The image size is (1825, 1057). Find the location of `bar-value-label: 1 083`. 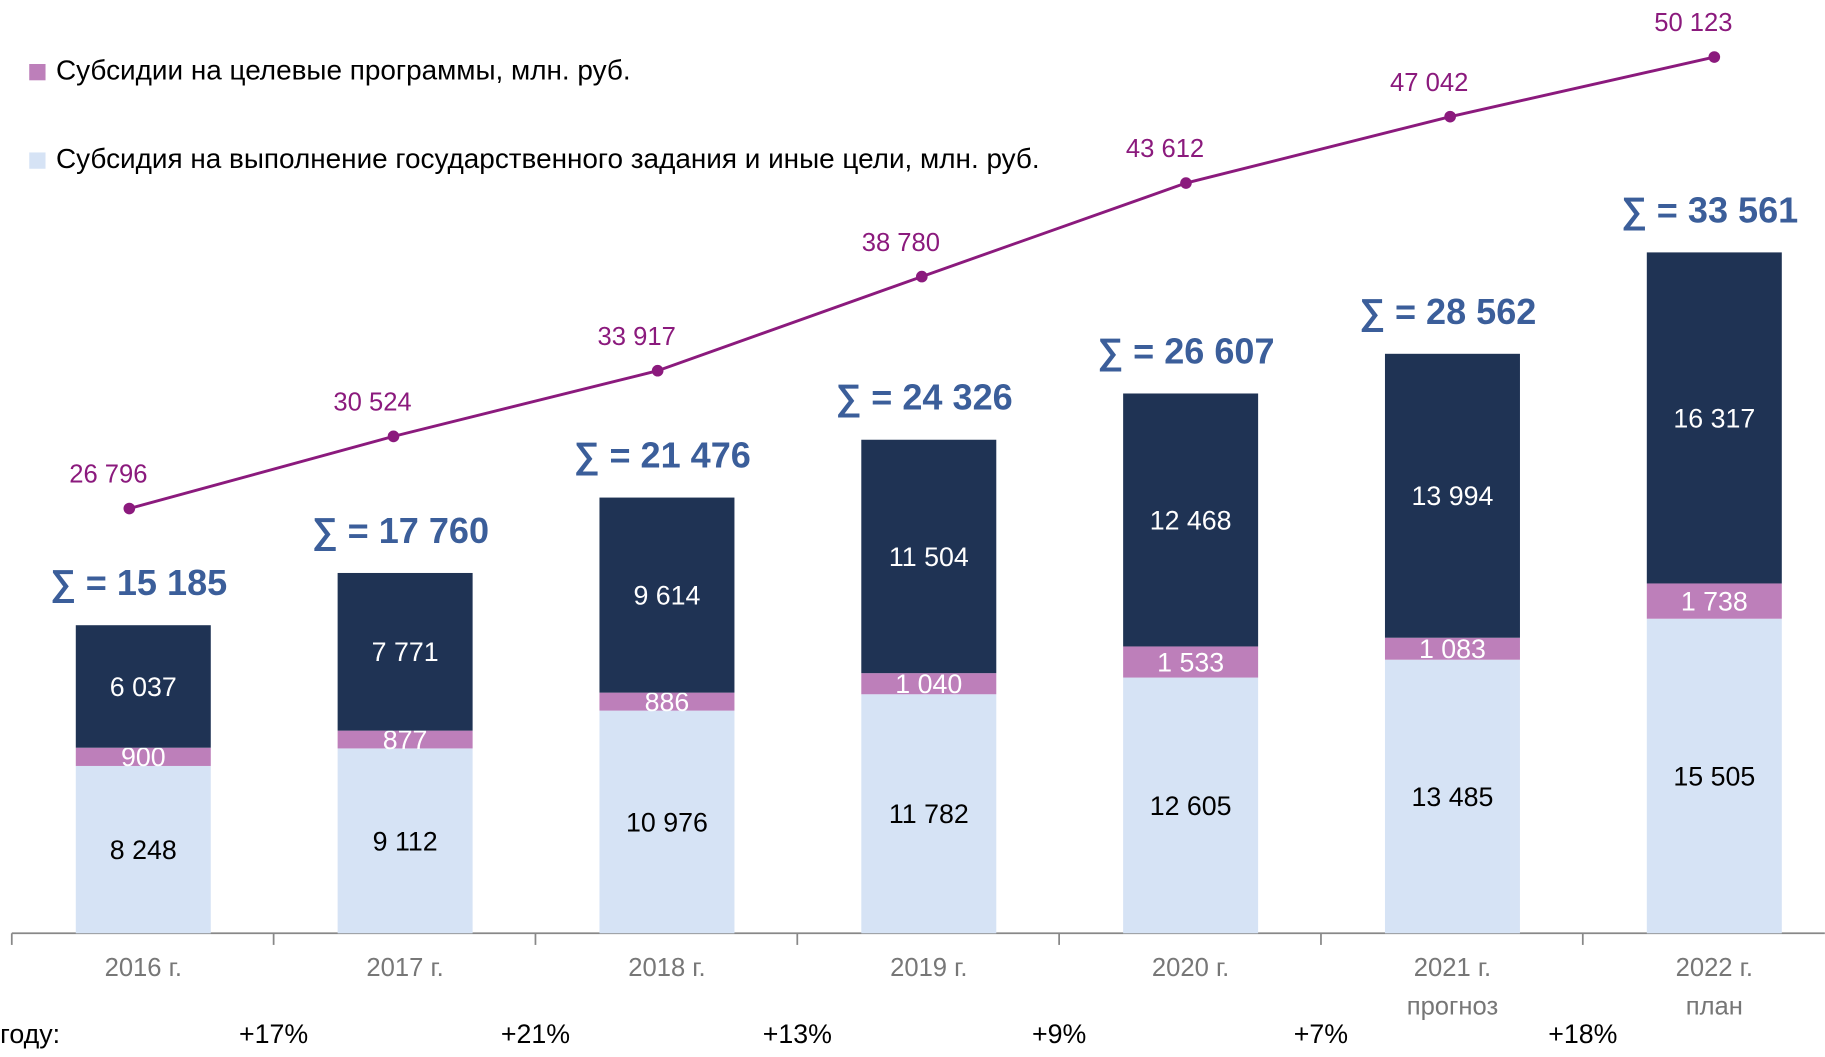

bar-value-label: 1 083 is located at coordinates (1452, 649).